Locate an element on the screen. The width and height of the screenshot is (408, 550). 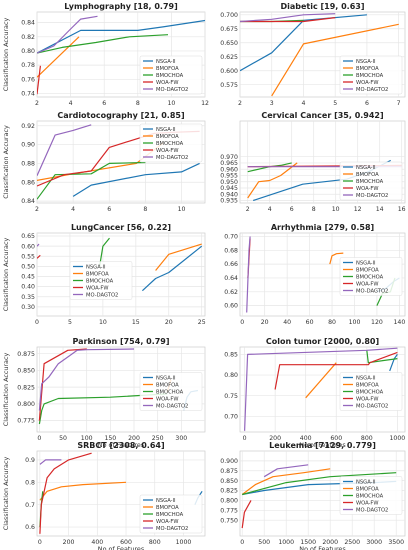
series-group is located at coordinates (319, 55).